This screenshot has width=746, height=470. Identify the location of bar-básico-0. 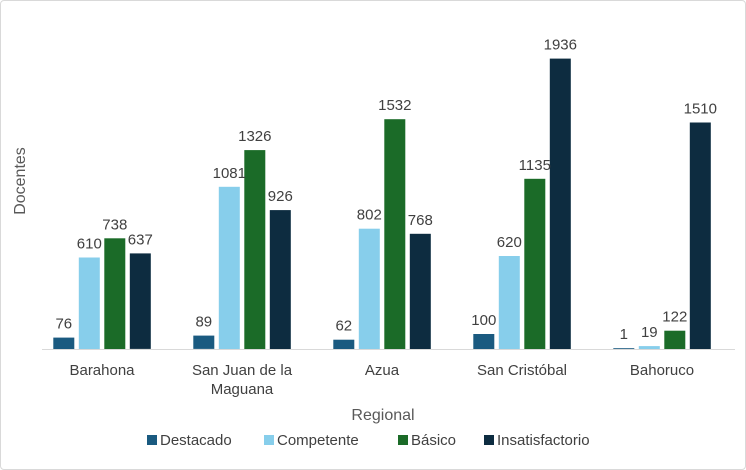
(115, 293).